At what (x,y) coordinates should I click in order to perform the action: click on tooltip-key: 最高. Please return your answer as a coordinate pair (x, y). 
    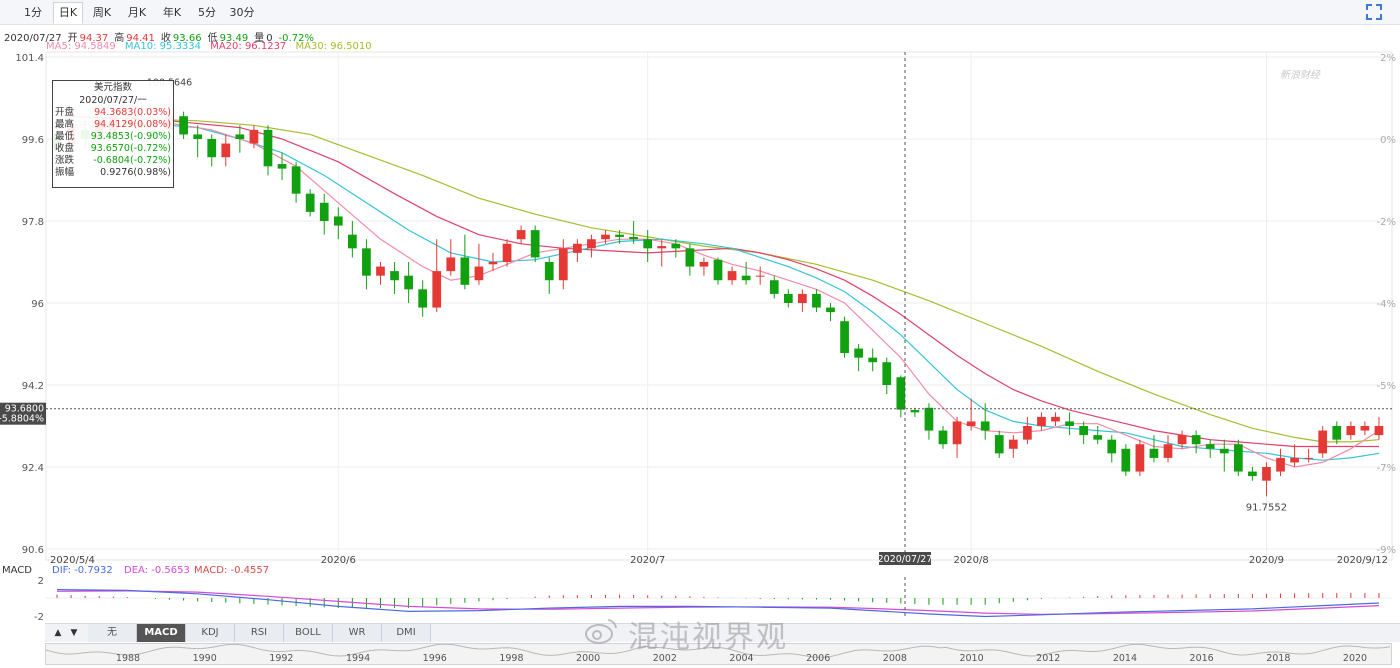
    Looking at the image, I should click on (65, 124).